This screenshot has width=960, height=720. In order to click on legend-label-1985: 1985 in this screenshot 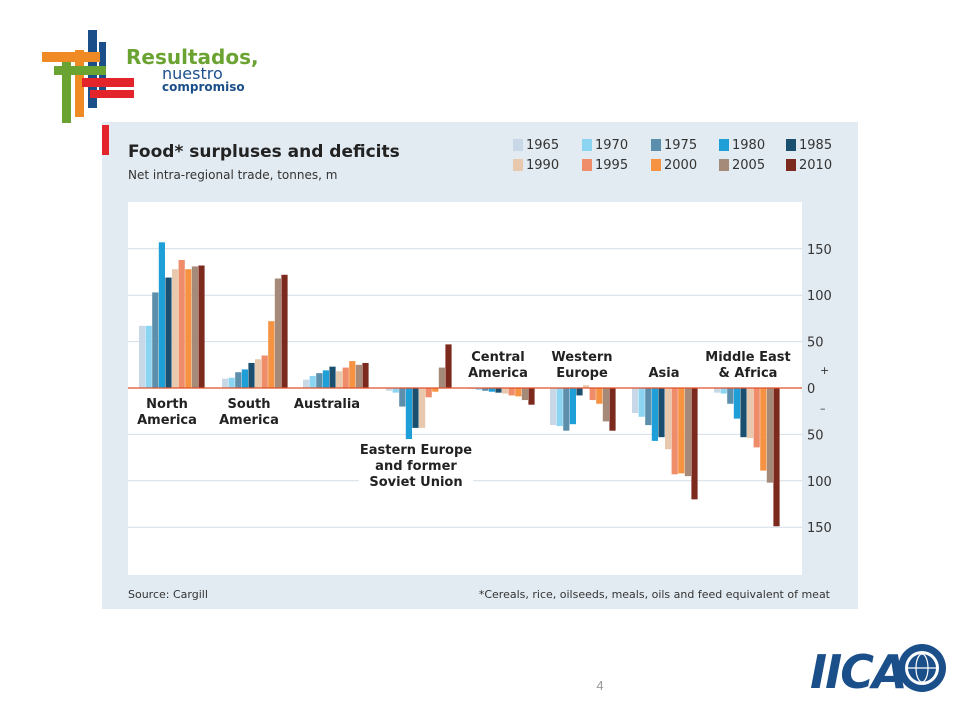, I will do `click(815, 145)`.